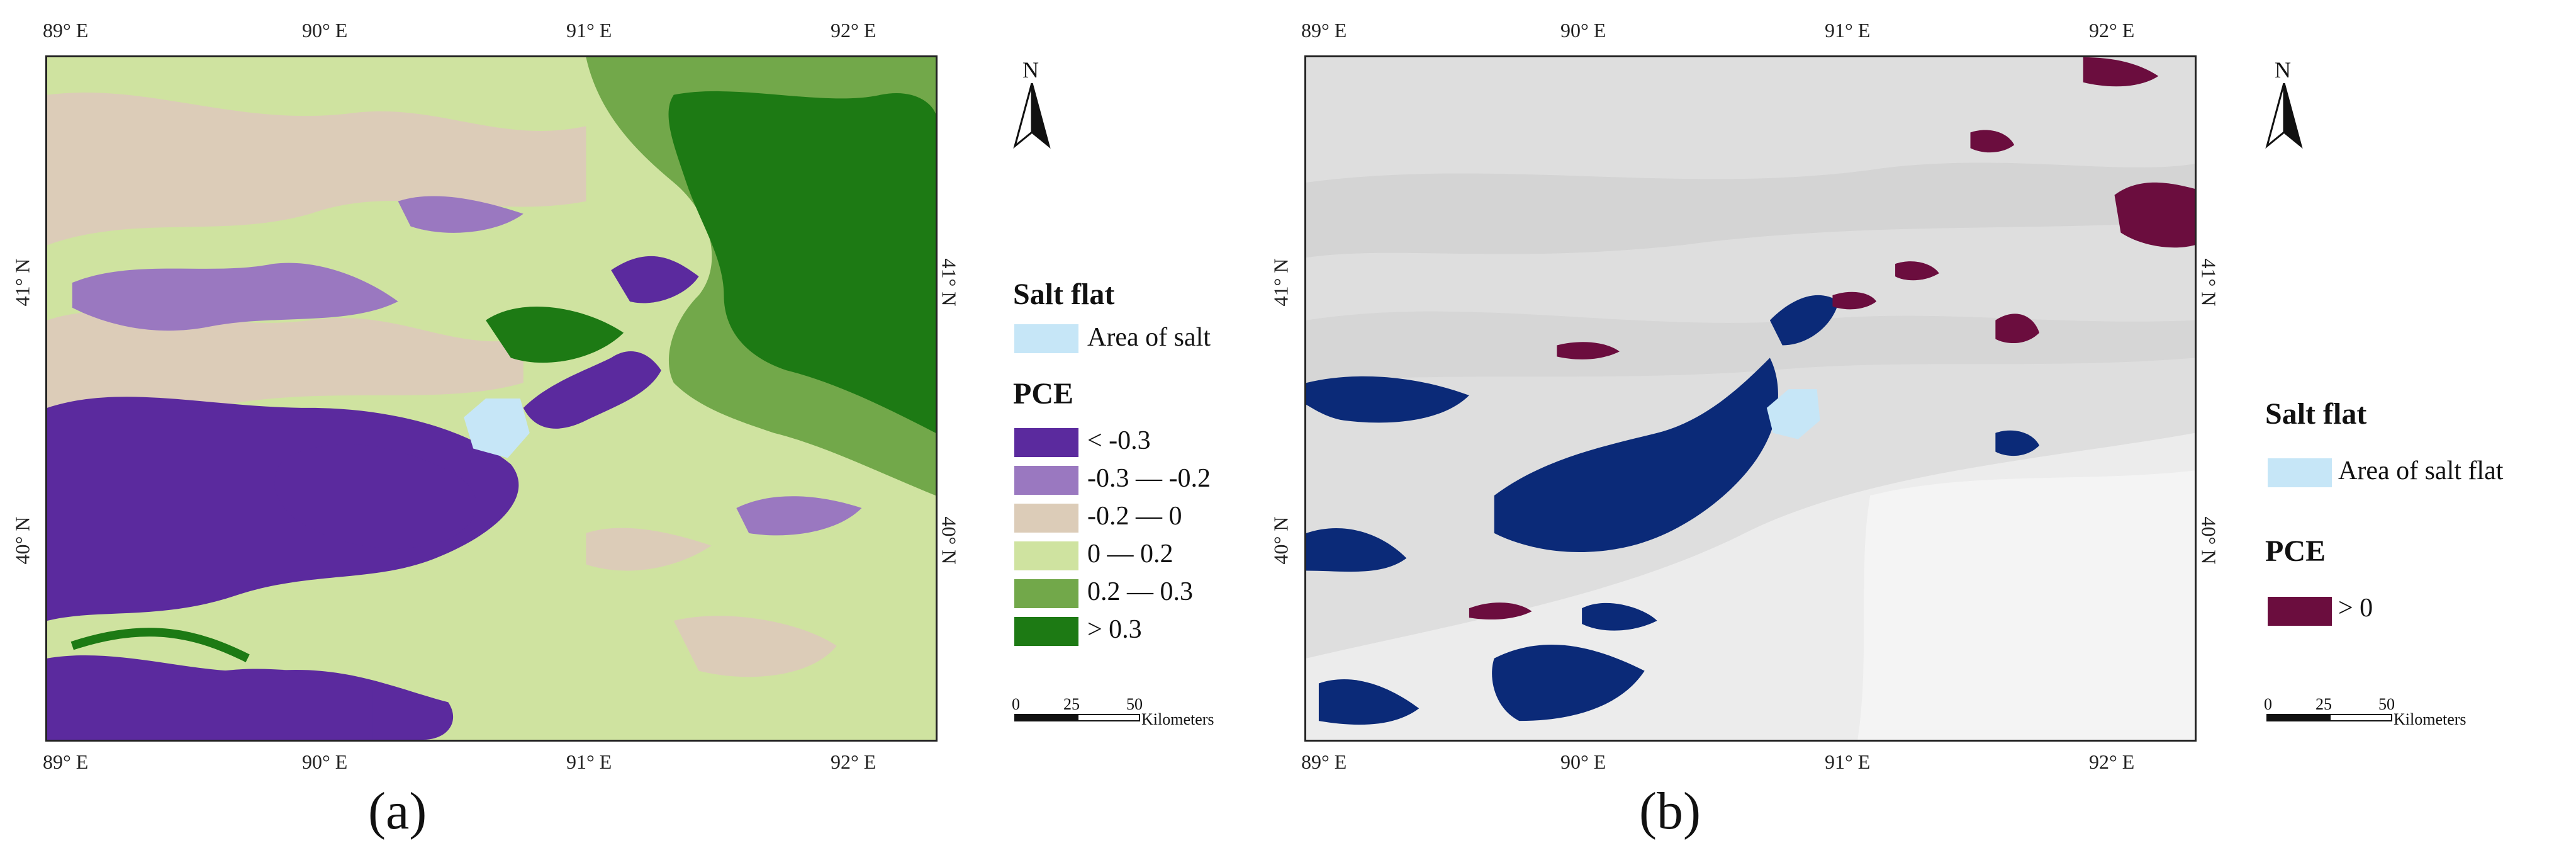 Image resolution: width=2576 pixels, height=865 pixels. What do you see at coordinates (1149, 338) in the screenshot?
I see `salt-flat-legend-label: Area of salt` at bounding box center [1149, 338].